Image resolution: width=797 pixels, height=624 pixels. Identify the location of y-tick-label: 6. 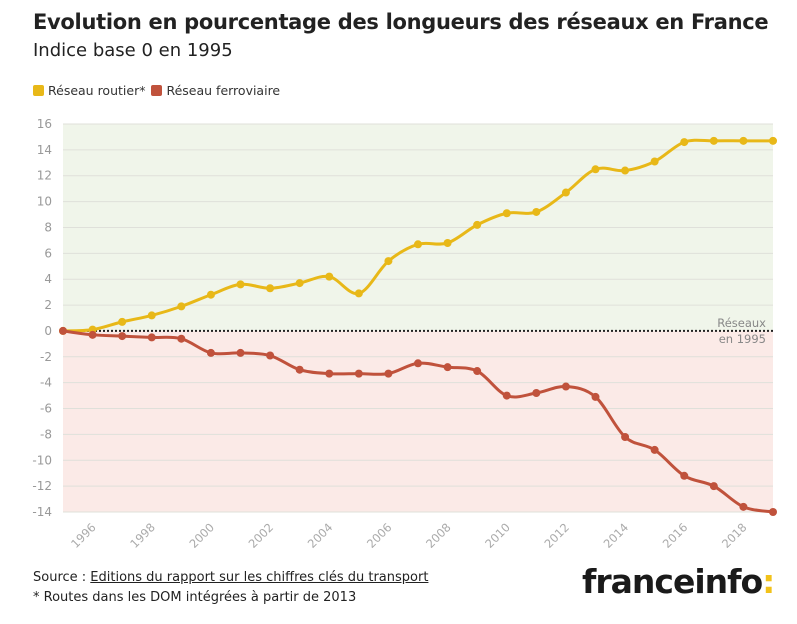
(48, 253).